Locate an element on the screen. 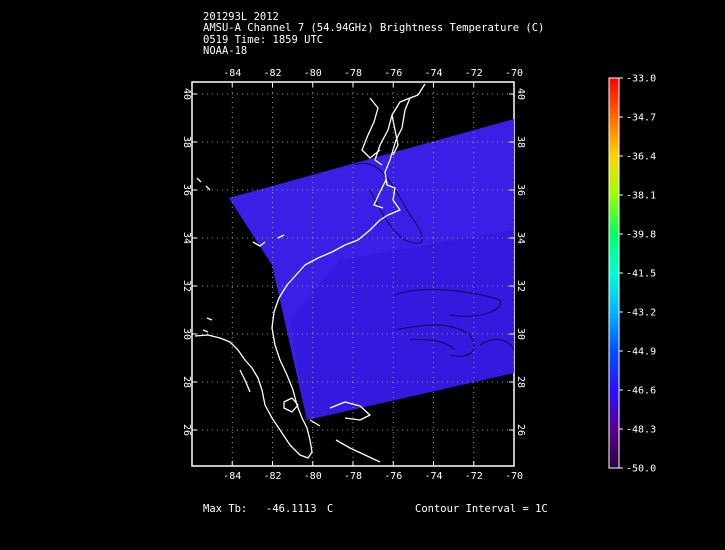 The width and height of the screenshot is (725, 550). storm-id: 201293L 2012 is located at coordinates (241, 17).